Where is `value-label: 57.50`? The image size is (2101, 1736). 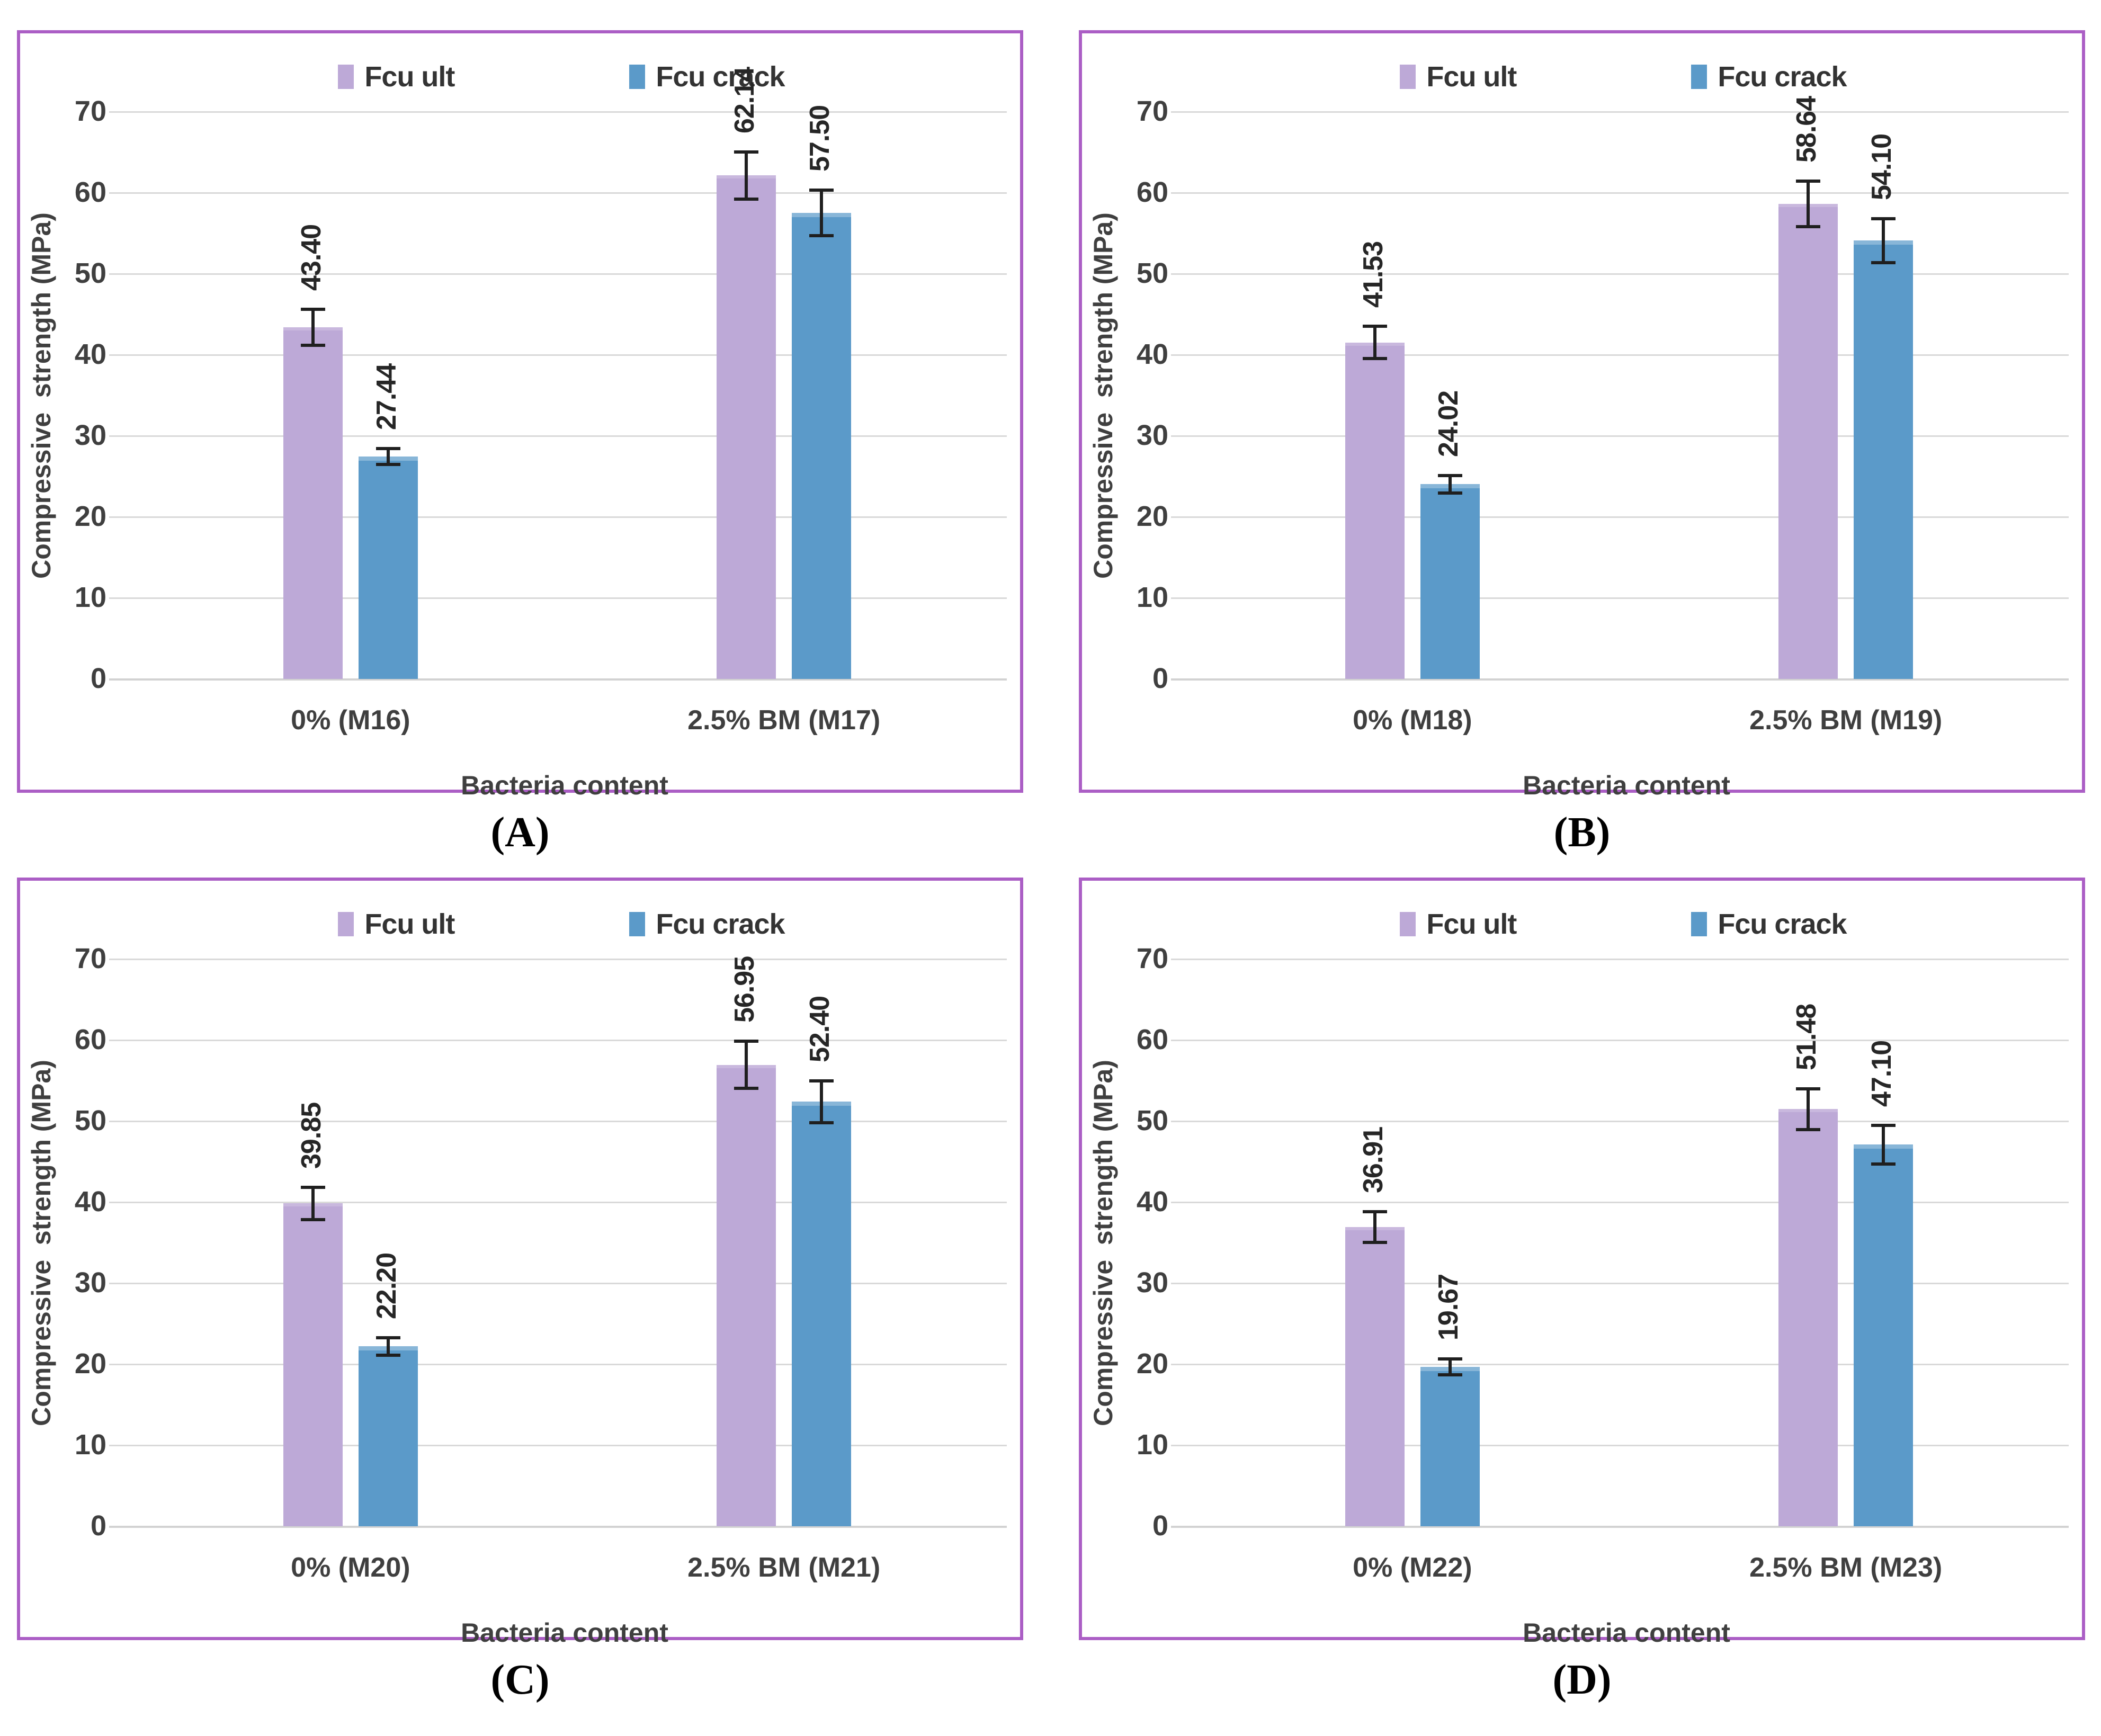
value-label: 57.50 is located at coordinates (820, 138).